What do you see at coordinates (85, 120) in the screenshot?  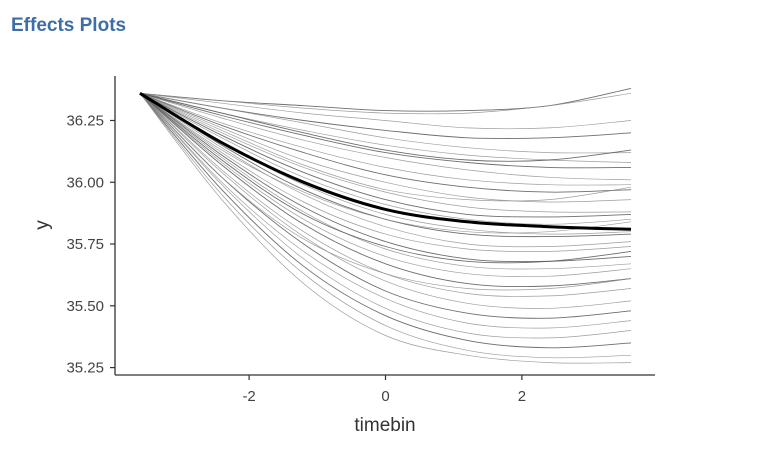 I see `y-tick-label: 36.25` at bounding box center [85, 120].